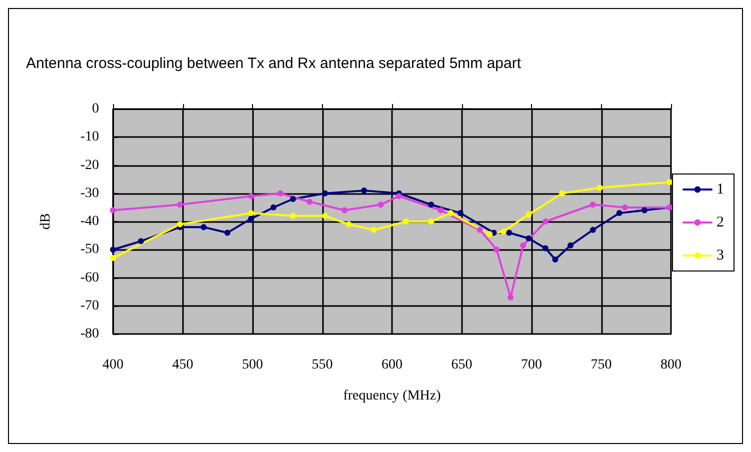 The image size is (751, 452). I want to click on x-tick-label: 750, so click(601, 365).